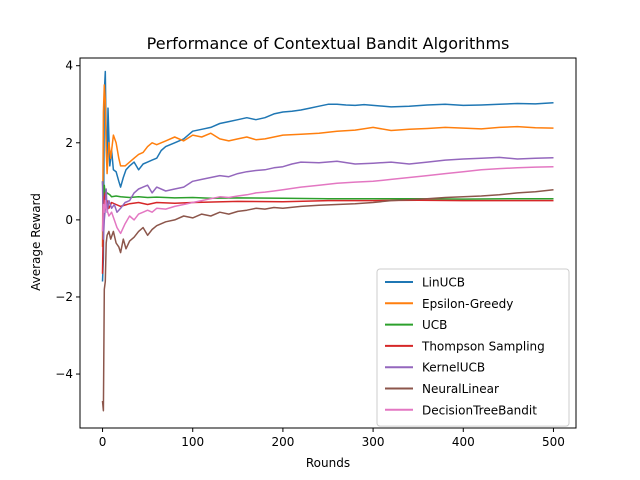 This screenshot has width=640, height=480. I want to click on x-tick-label: 200, so click(282, 442).